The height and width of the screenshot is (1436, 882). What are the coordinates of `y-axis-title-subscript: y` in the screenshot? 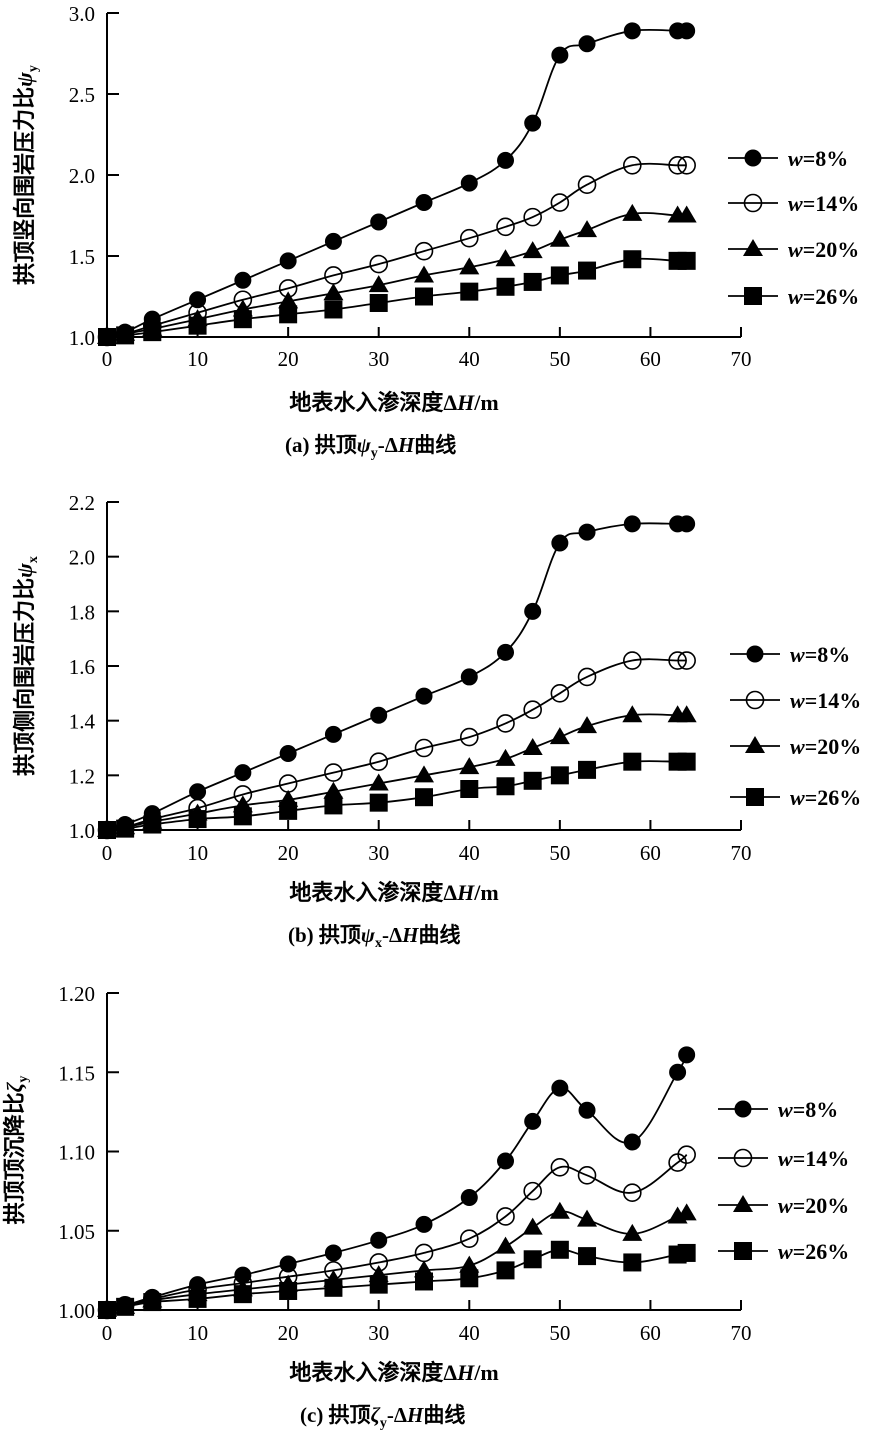 It's located at (23, 1079).